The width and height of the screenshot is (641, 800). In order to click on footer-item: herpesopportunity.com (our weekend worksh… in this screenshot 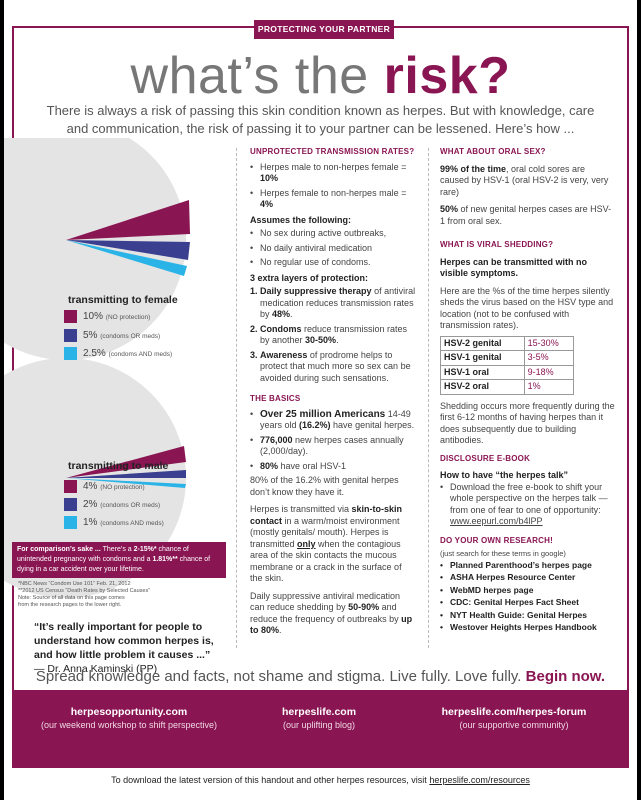, I will do `click(129, 718)`.